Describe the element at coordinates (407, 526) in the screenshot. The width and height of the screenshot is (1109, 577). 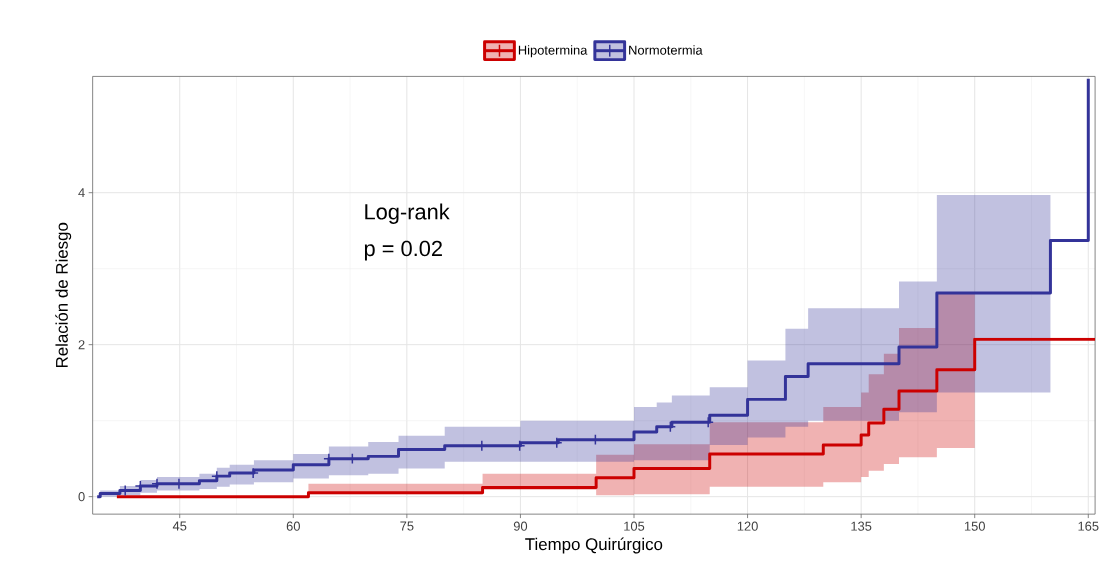
I see `x-tick-label: 75` at that location.